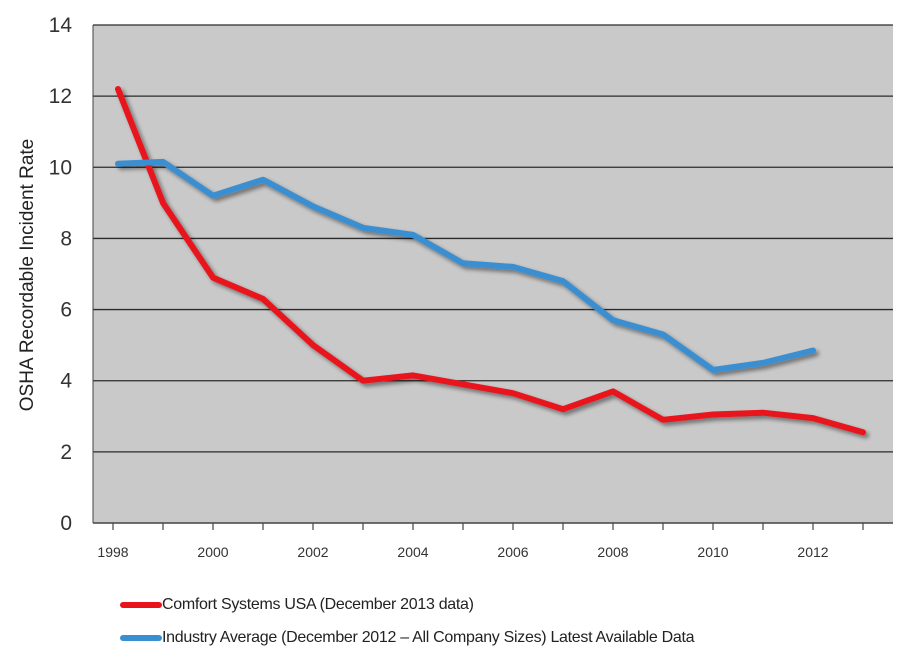 This screenshot has width=898, height=657. I want to click on y-tick-label: 10, so click(60, 167).